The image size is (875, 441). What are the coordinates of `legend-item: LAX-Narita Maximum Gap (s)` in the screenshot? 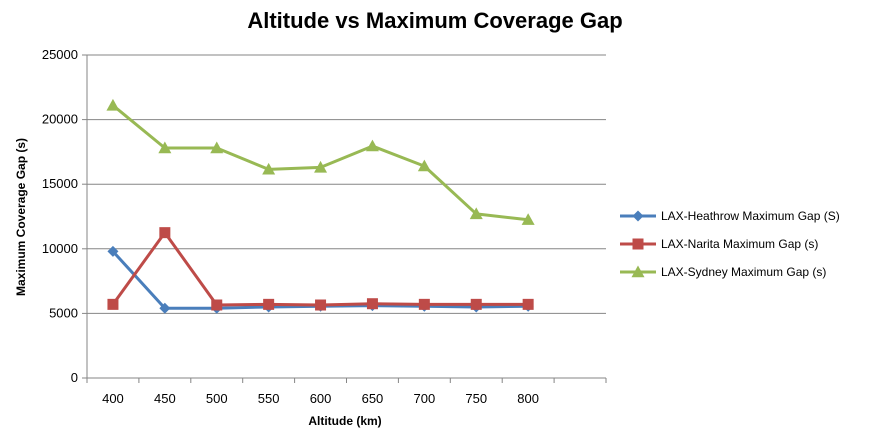 It's located at (719, 244).